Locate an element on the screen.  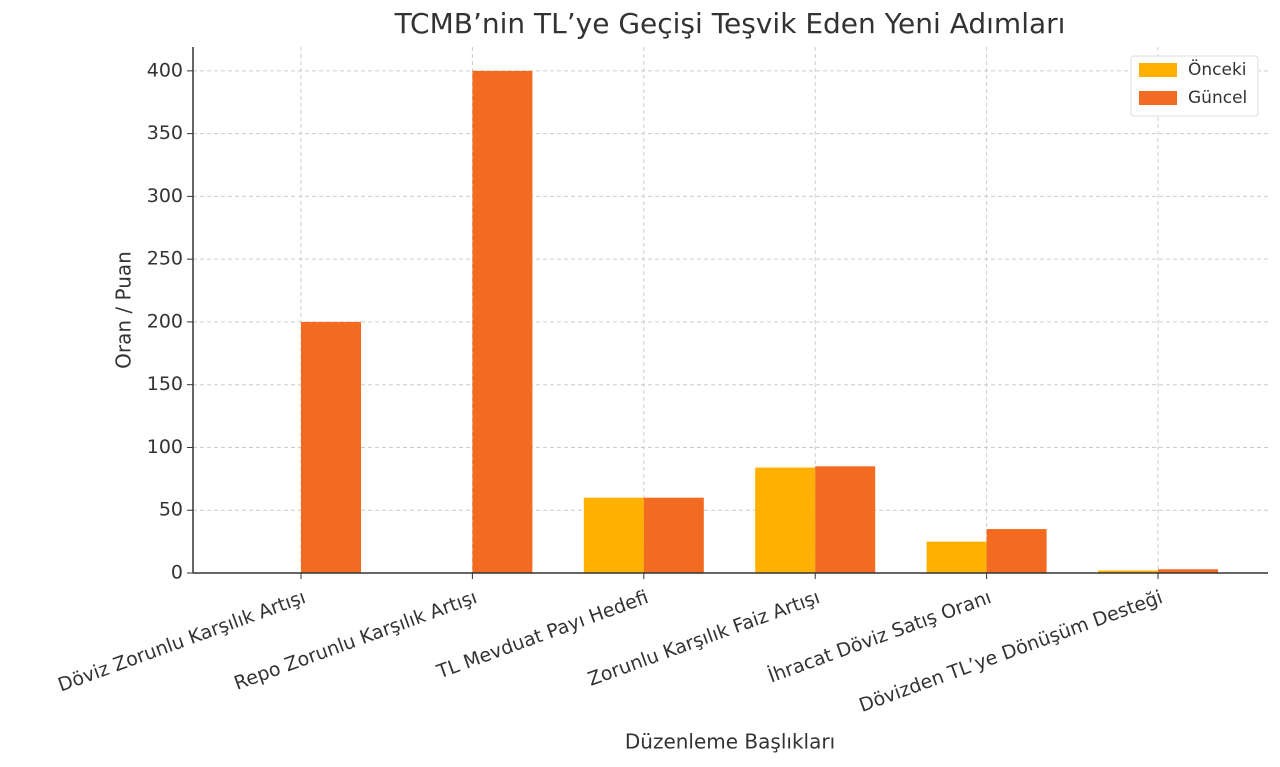
legend: Önceki Güncel is located at coordinates (1194, 86).